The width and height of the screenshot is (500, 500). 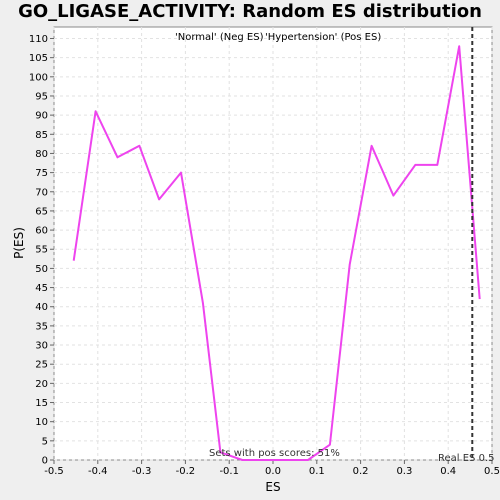 I want to click on y-tick-label: 95, so click(x=41, y=96).